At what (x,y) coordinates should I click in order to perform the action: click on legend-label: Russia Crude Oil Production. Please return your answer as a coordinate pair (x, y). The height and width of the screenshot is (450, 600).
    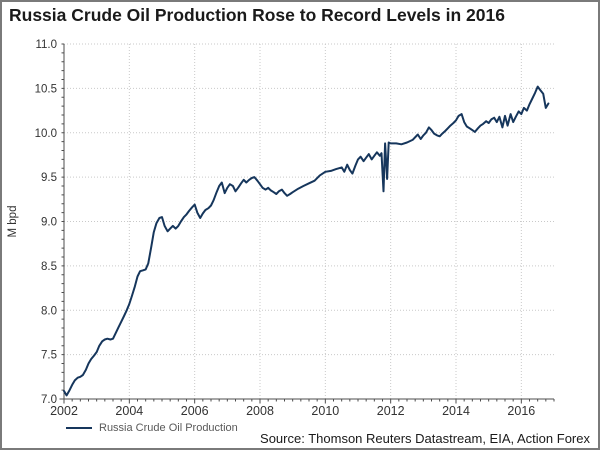
    Looking at the image, I should click on (168, 428).